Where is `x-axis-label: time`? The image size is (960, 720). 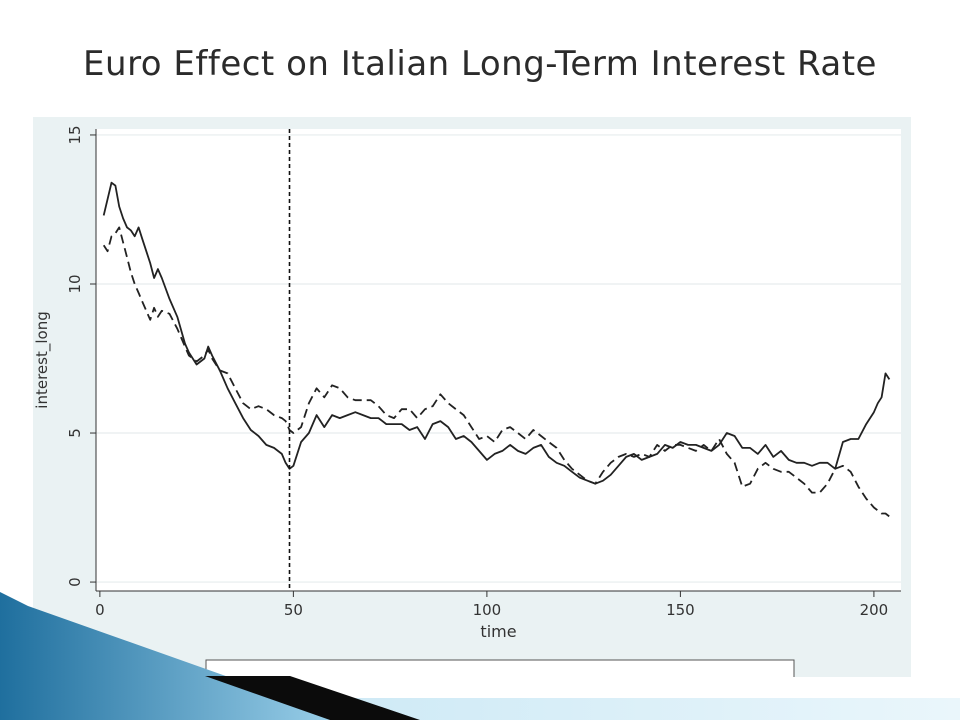 x-axis-label: time is located at coordinates (498, 631).